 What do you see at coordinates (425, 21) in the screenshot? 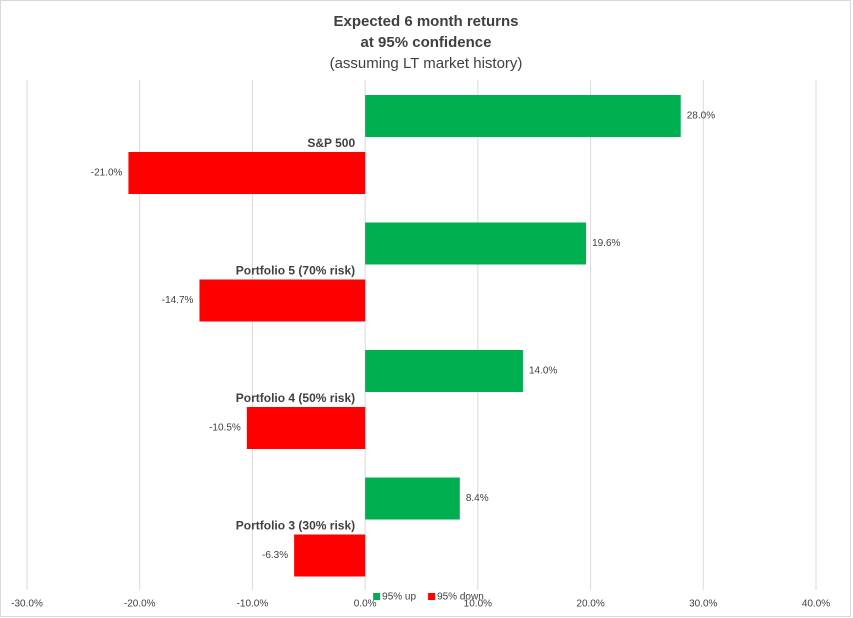
I see `chart-title: Expected 6 month returns` at bounding box center [425, 21].